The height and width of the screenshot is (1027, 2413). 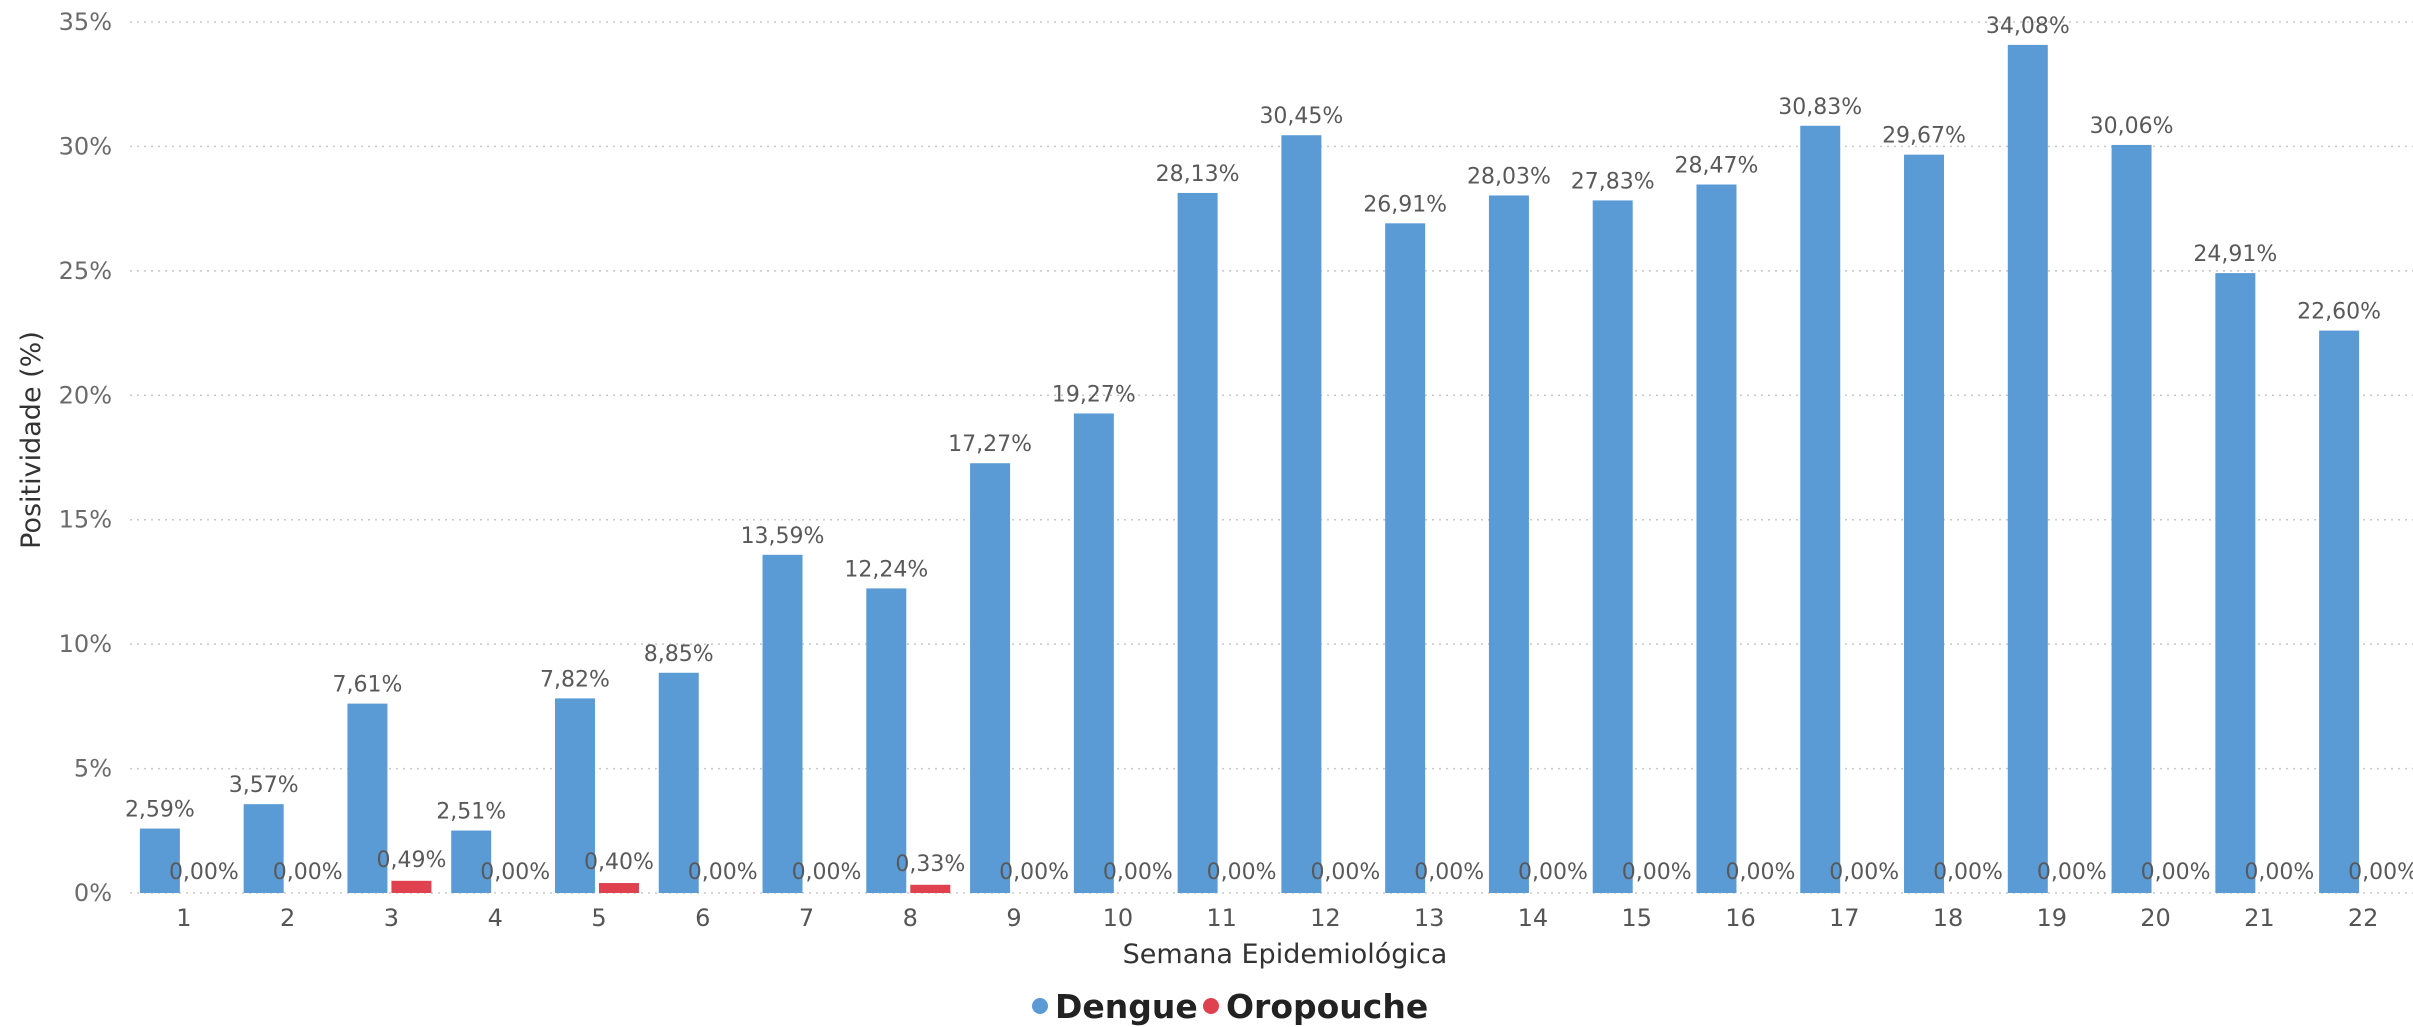 What do you see at coordinates (93, 769) in the screenshot?
I see `y-tick-label: 5%` at bounding box center [93, 769].